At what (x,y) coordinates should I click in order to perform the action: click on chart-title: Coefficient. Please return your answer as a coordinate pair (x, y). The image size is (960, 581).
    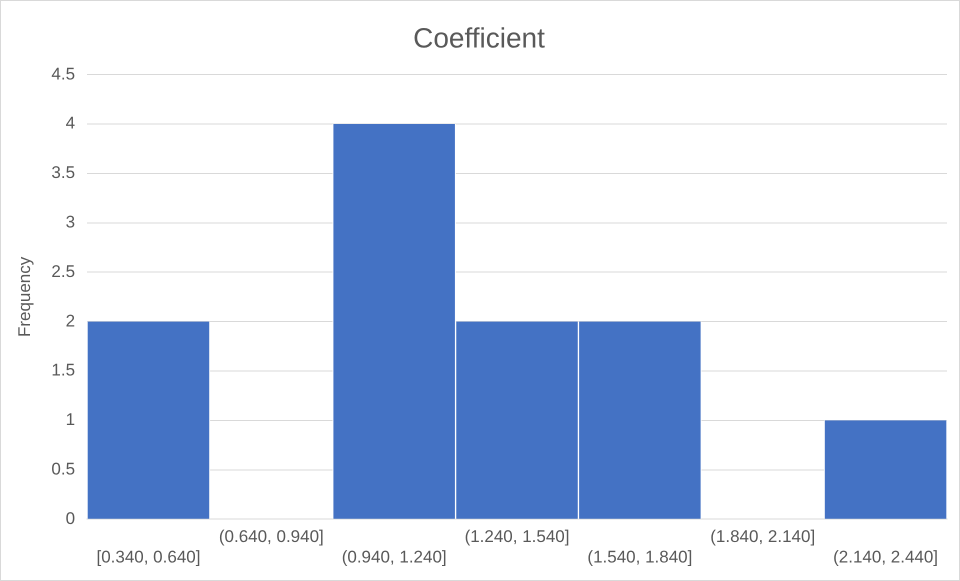
    Looking at the image, I should click on (479, 38).